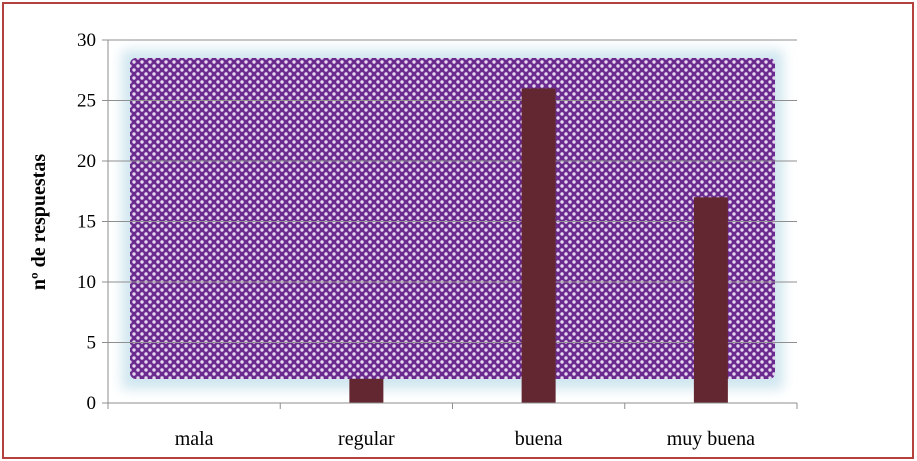 The height and width of the screenshot is (461, 917). I want to click on y-tick-label: 10, so click(86, 282).